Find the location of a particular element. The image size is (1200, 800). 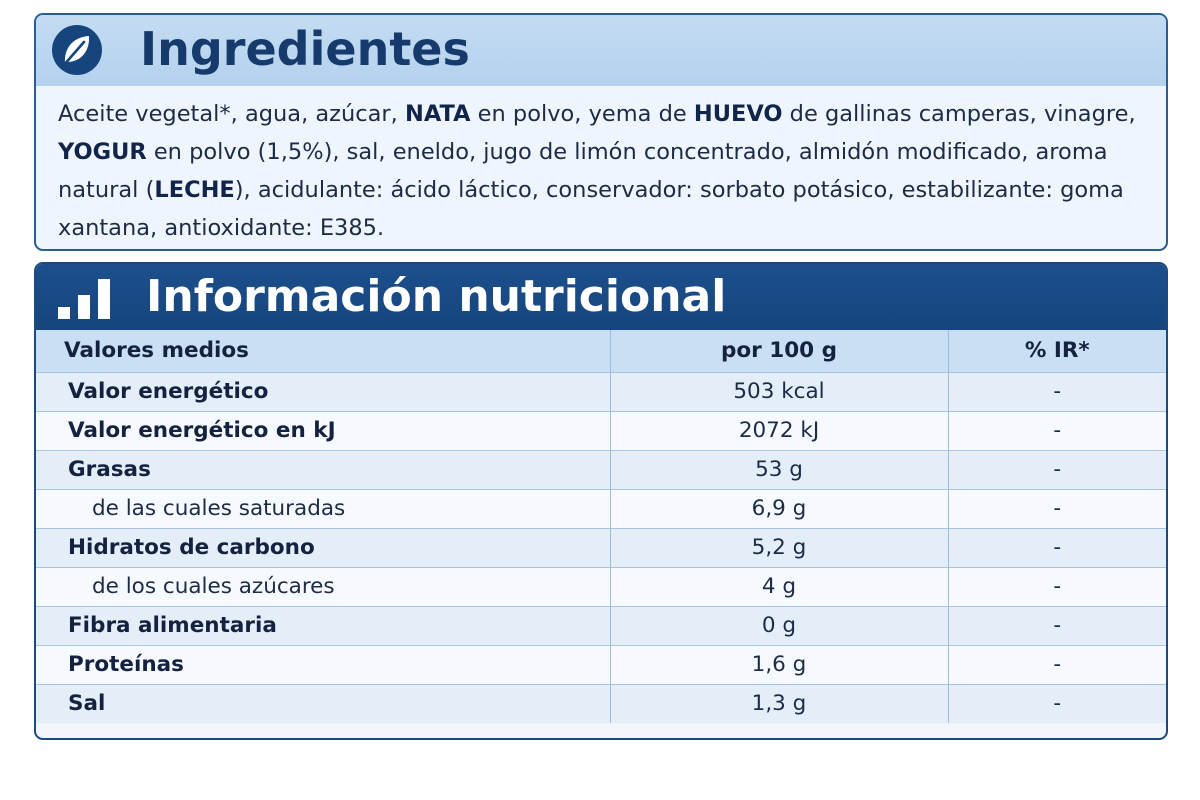

nutrient-label: Proteínas is located at coordinates (323, 665).